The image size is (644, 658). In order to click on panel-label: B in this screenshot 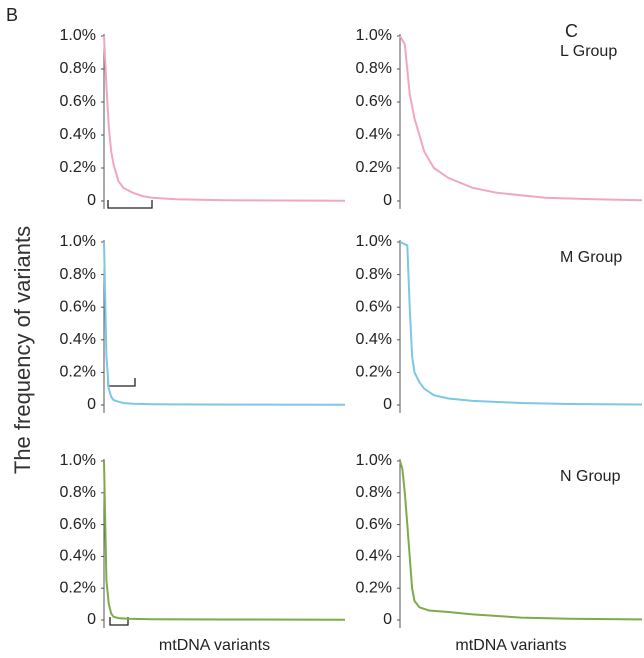, I will do `click(12, 15)`.